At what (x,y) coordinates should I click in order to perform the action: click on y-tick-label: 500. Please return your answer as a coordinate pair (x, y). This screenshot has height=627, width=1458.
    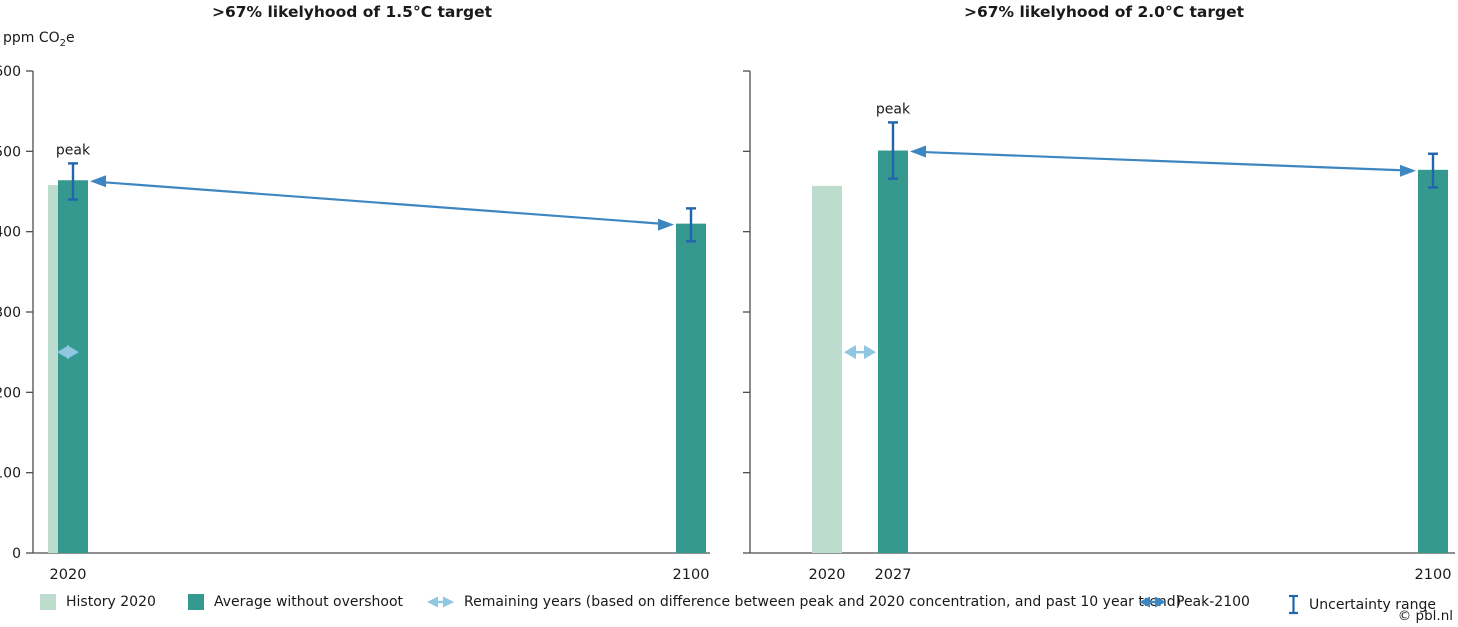
    Looking at the image, I should click on (10, 152).